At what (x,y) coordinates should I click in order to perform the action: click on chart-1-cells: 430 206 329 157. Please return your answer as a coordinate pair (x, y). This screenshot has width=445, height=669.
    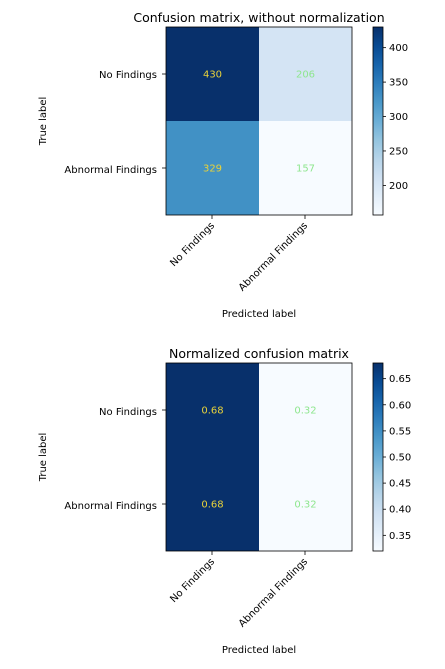
    Looking at the image, I should click on (259, 121).